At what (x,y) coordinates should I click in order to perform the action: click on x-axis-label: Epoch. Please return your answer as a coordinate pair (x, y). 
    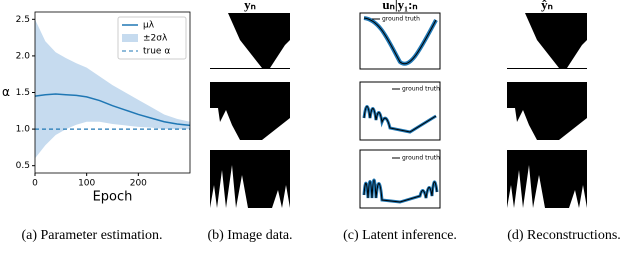
    Looking at the image, I should click on (113, 197).